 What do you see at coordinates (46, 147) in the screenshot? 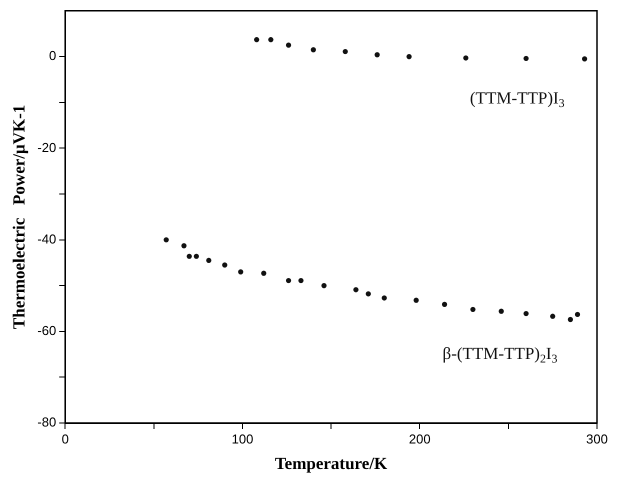
I see `y-tick-label: -20` at bounding box center [46, 147].